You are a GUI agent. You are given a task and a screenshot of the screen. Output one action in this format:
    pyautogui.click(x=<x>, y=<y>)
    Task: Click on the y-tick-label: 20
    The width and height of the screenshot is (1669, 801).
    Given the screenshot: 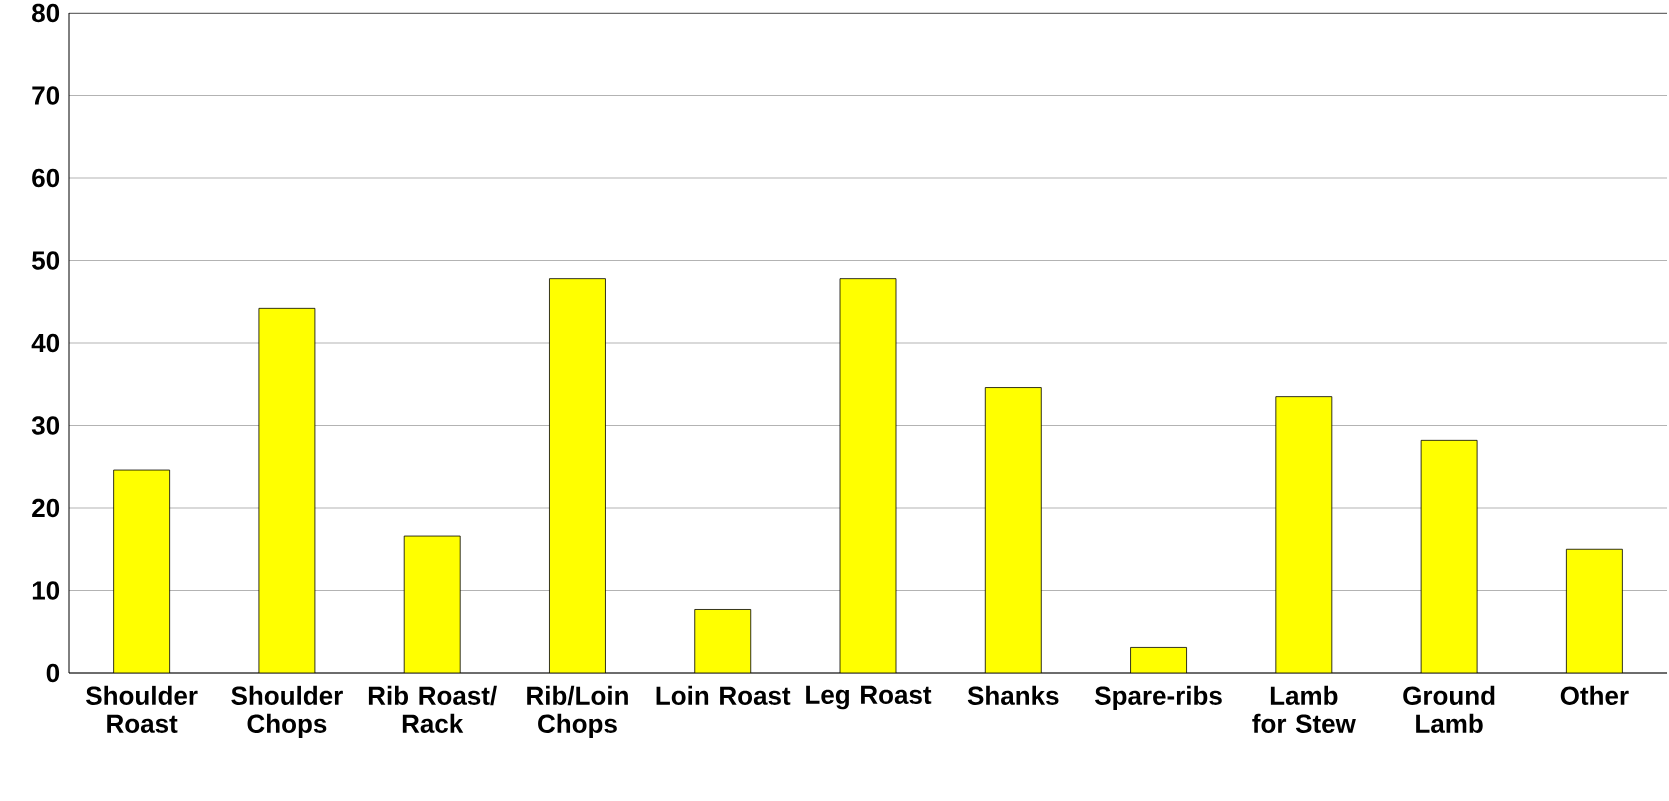 What is the action you would take?
    pyautogui.click(x=46, y=508)
    